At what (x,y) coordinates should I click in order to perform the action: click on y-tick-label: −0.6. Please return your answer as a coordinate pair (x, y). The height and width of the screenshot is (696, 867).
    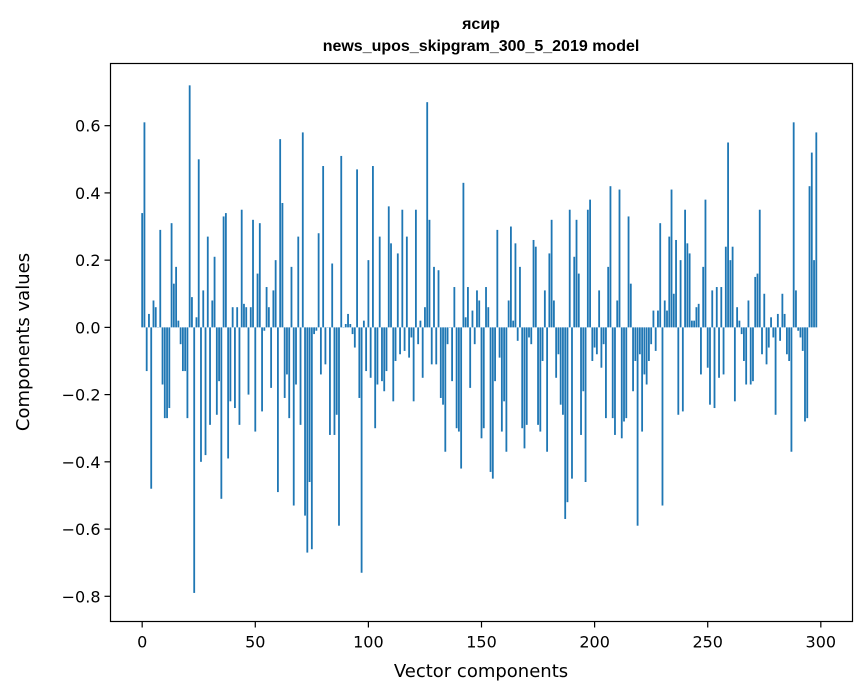
    Looking at the image, I should click on (81, 529).